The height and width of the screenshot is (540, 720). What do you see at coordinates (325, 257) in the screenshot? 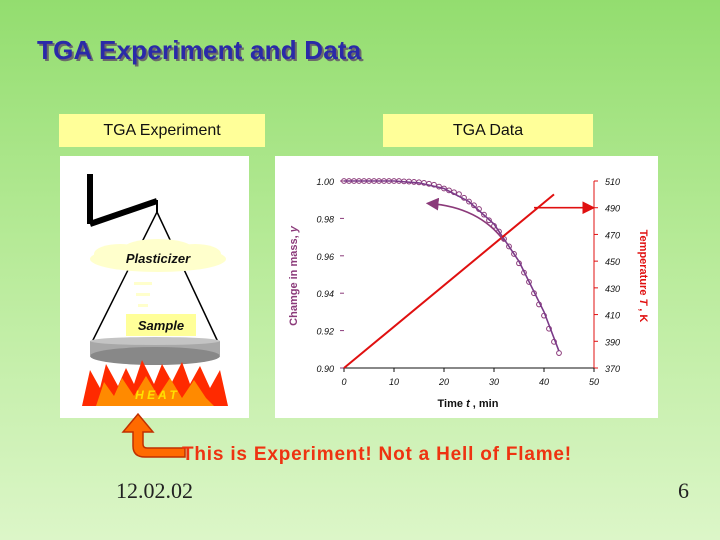
I see `y-tick-label: 0.96` at bounding box center [325, 257].